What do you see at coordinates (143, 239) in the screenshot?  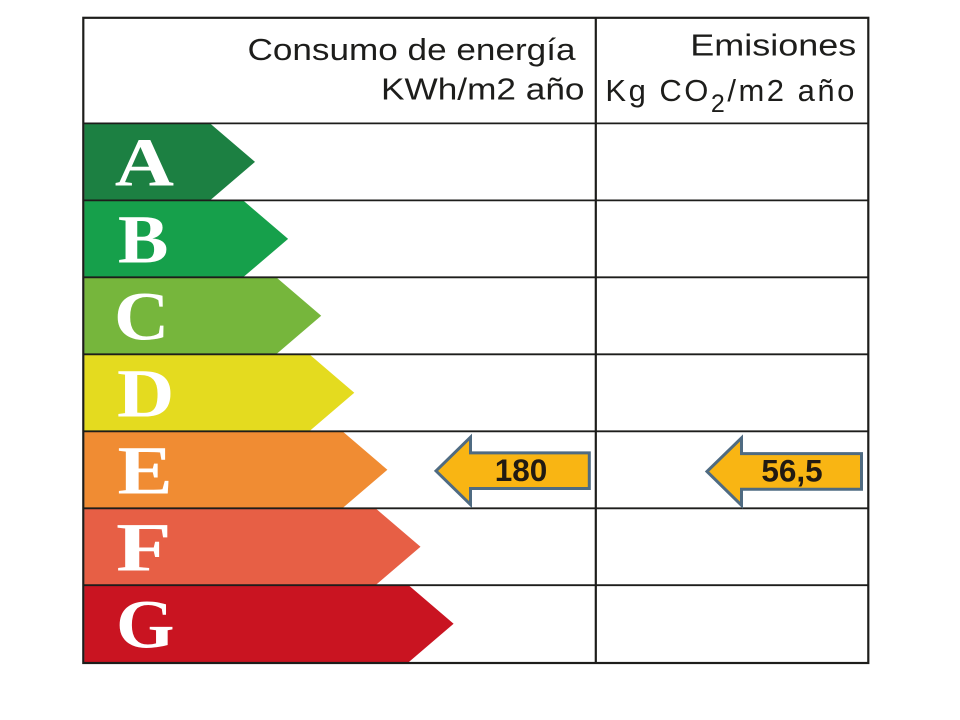 I see `svg-text: B` at bounding box center [143, 239].